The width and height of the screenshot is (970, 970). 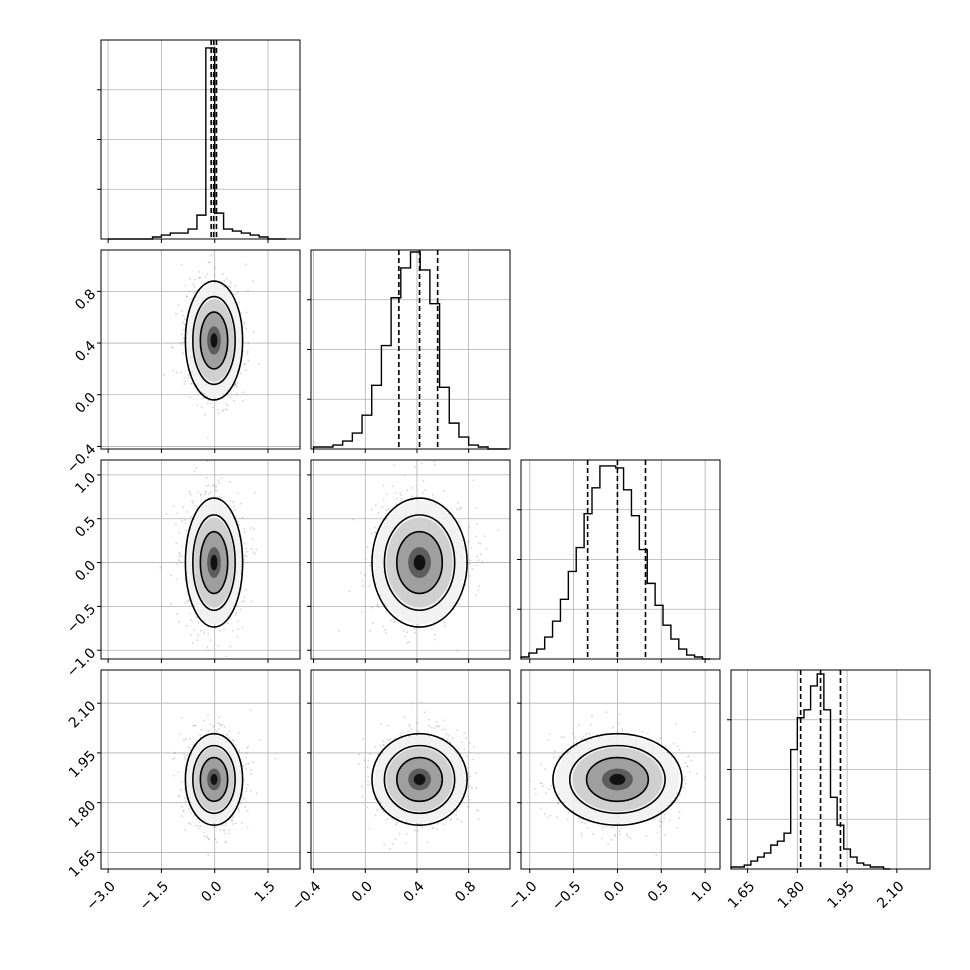 What do you see at coordinates (810, 771) in the screenshot?
I see `histogram-step` at bounding box center [810, 771].